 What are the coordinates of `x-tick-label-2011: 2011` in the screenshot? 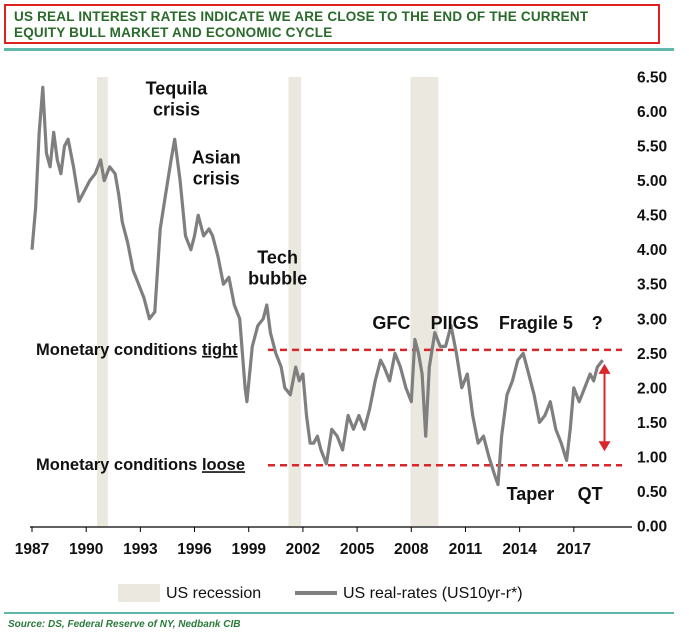 It's located at (466, 549).